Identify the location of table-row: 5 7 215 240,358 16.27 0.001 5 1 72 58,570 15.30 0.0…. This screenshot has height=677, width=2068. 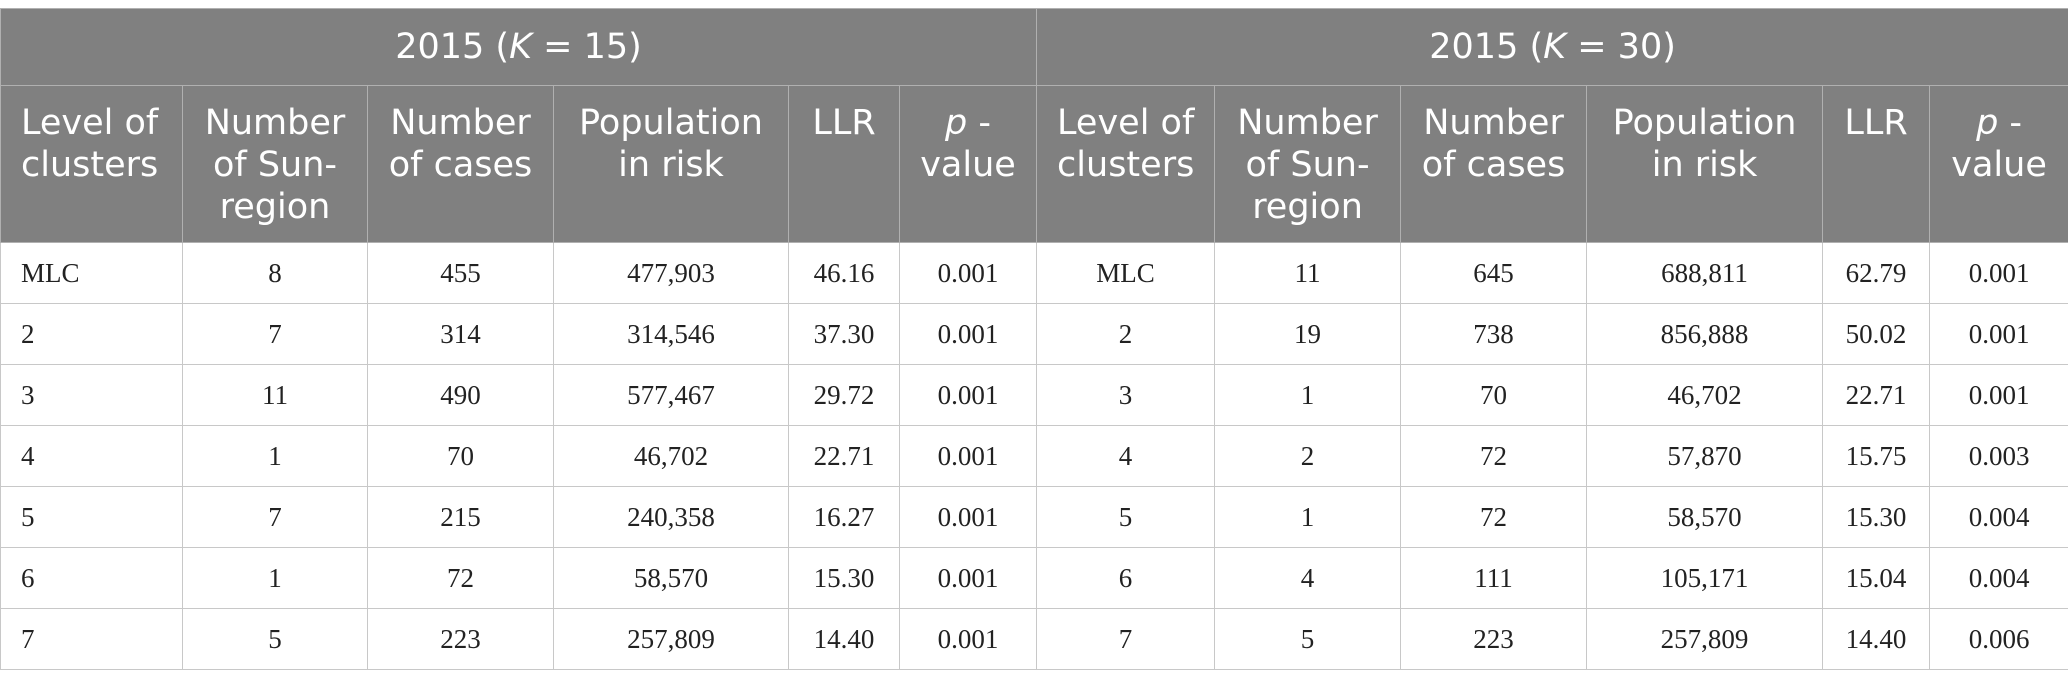
(1034, 517).